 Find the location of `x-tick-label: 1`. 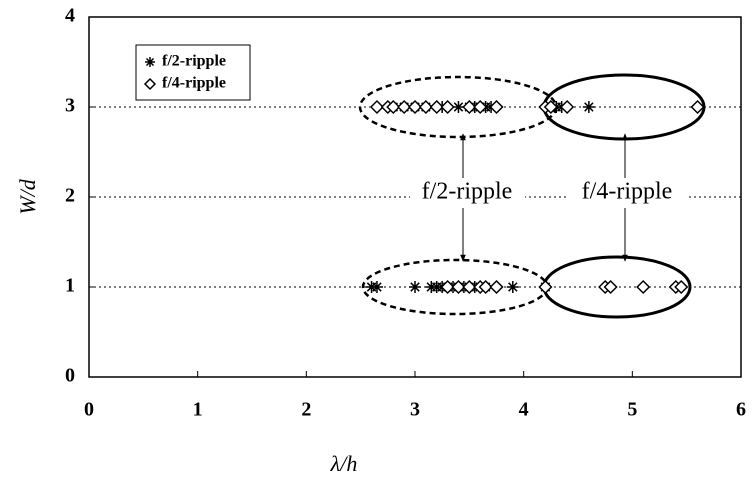

x-tick-label: 1 is located at coordinates (198, 410).